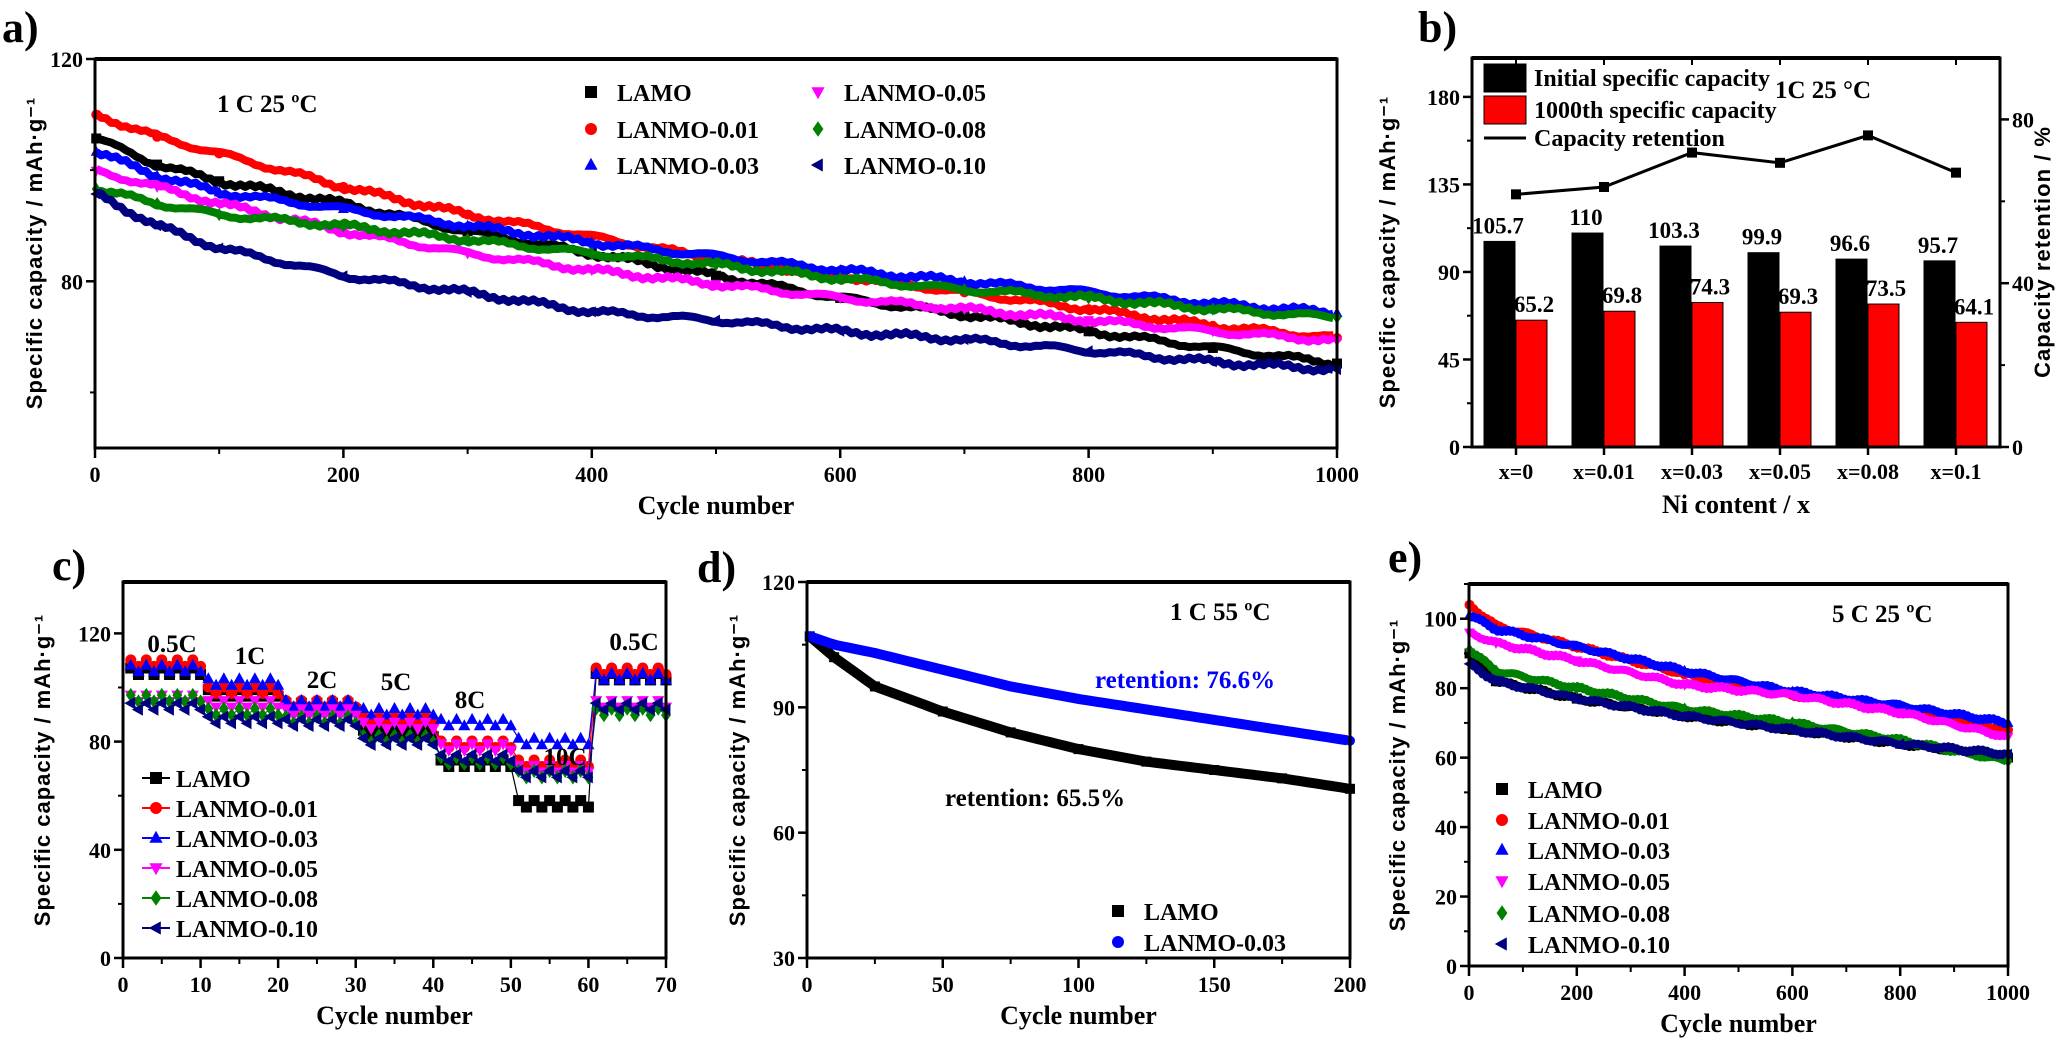  What do you see at coordinates (1534, 304) in the screenshot?
I see `bar-data-label: 65.2` at bounding box center [1534, 304].